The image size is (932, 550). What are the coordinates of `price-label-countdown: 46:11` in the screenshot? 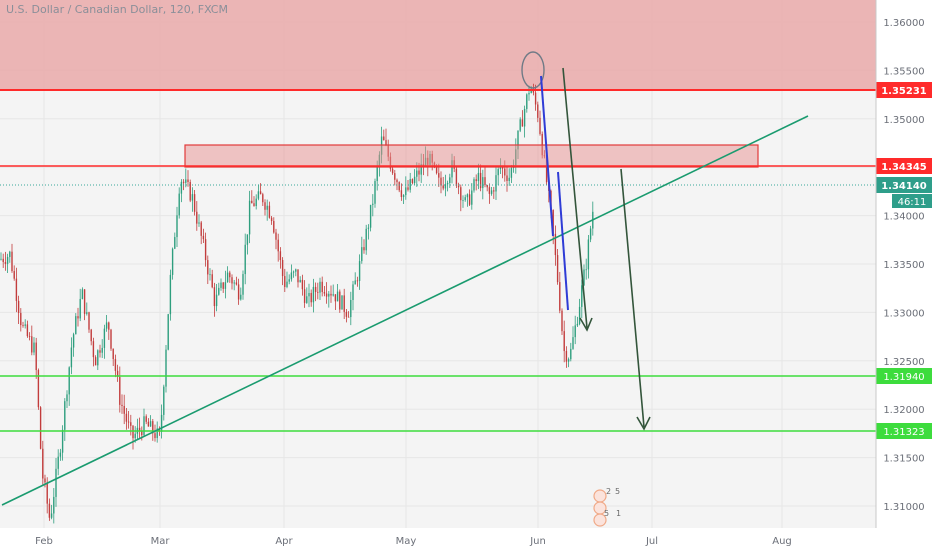 It's located at (912, 201).